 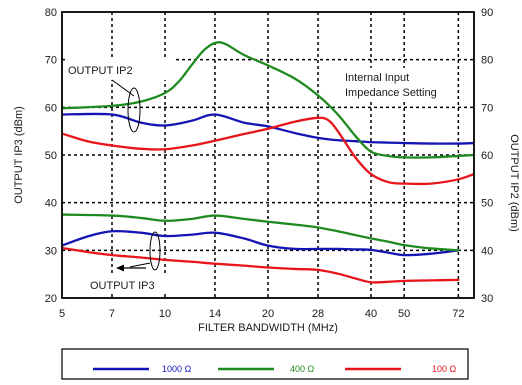 I want to click on x-tick-label: 50, so click(x=404, y=314).